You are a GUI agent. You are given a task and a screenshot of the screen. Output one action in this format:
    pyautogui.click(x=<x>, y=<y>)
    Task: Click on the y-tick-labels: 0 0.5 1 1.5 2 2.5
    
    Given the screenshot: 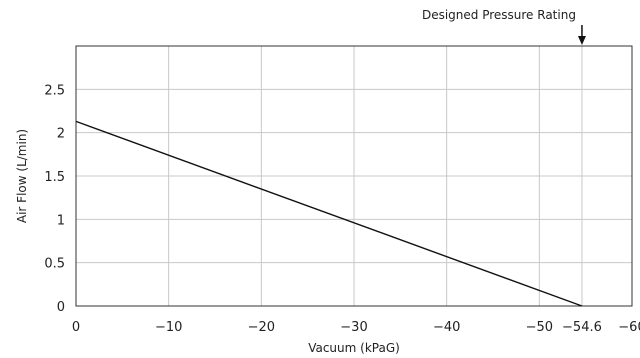 What is the action you would take?
    pyautogui.click(x=54, y=199)
    